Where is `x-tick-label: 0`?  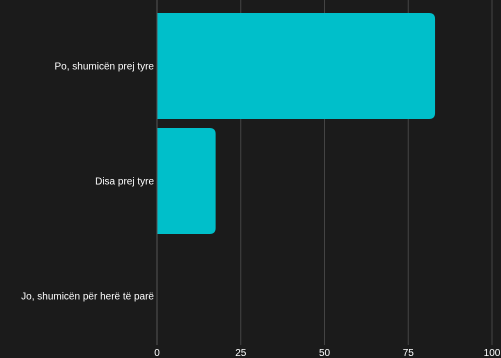
x-tick-label: 0 is located at coordinates (157, 353).